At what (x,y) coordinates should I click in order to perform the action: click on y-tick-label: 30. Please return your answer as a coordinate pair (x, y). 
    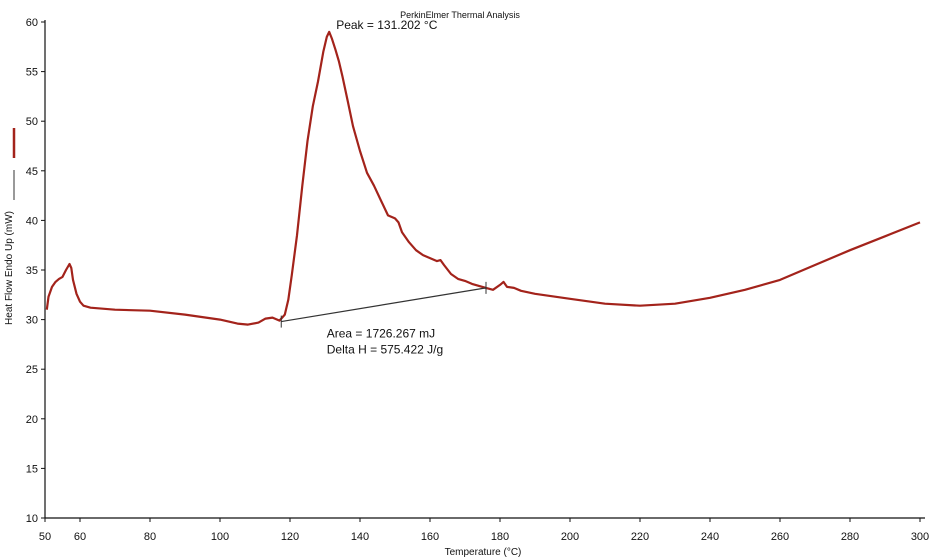
    Looking at the image, I should click on (32, 321).